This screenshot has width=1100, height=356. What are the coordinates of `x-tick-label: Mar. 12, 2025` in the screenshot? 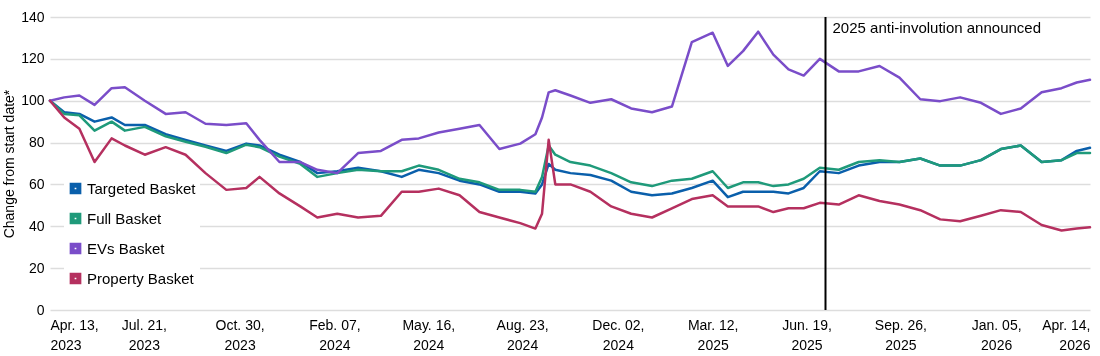 It's located at (713, 334).